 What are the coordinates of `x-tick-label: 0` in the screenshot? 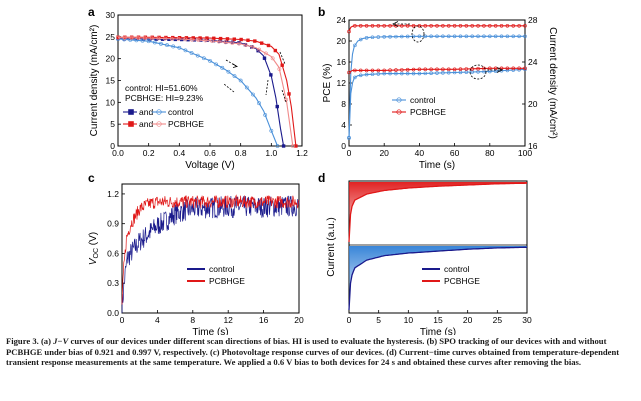 It's located at (122, 320).